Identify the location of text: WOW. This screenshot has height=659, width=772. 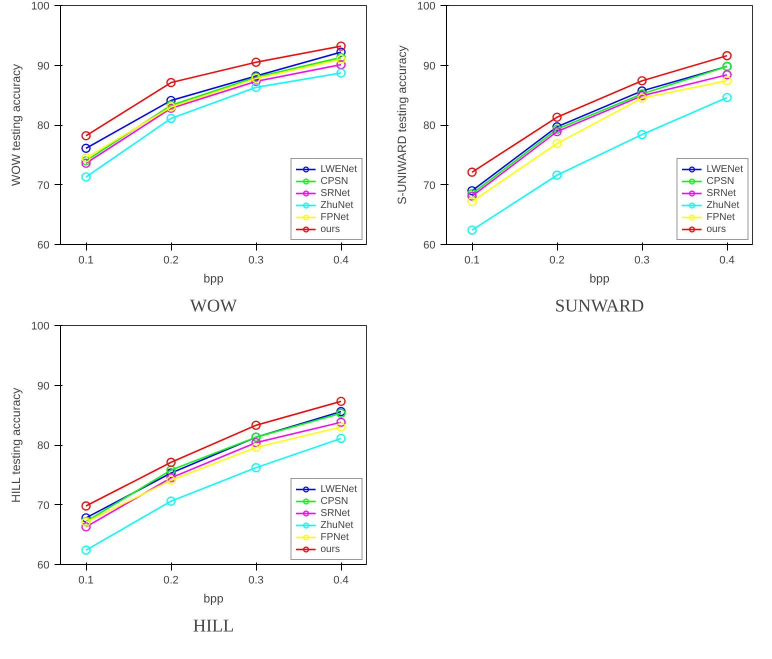
(213, 306).